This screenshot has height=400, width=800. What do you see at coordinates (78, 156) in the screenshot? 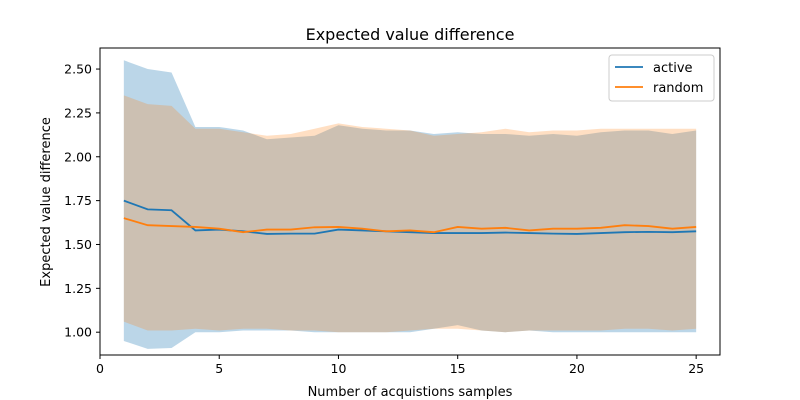
I see `y-tick-label: 2.00` at bounding box center [78, 156].